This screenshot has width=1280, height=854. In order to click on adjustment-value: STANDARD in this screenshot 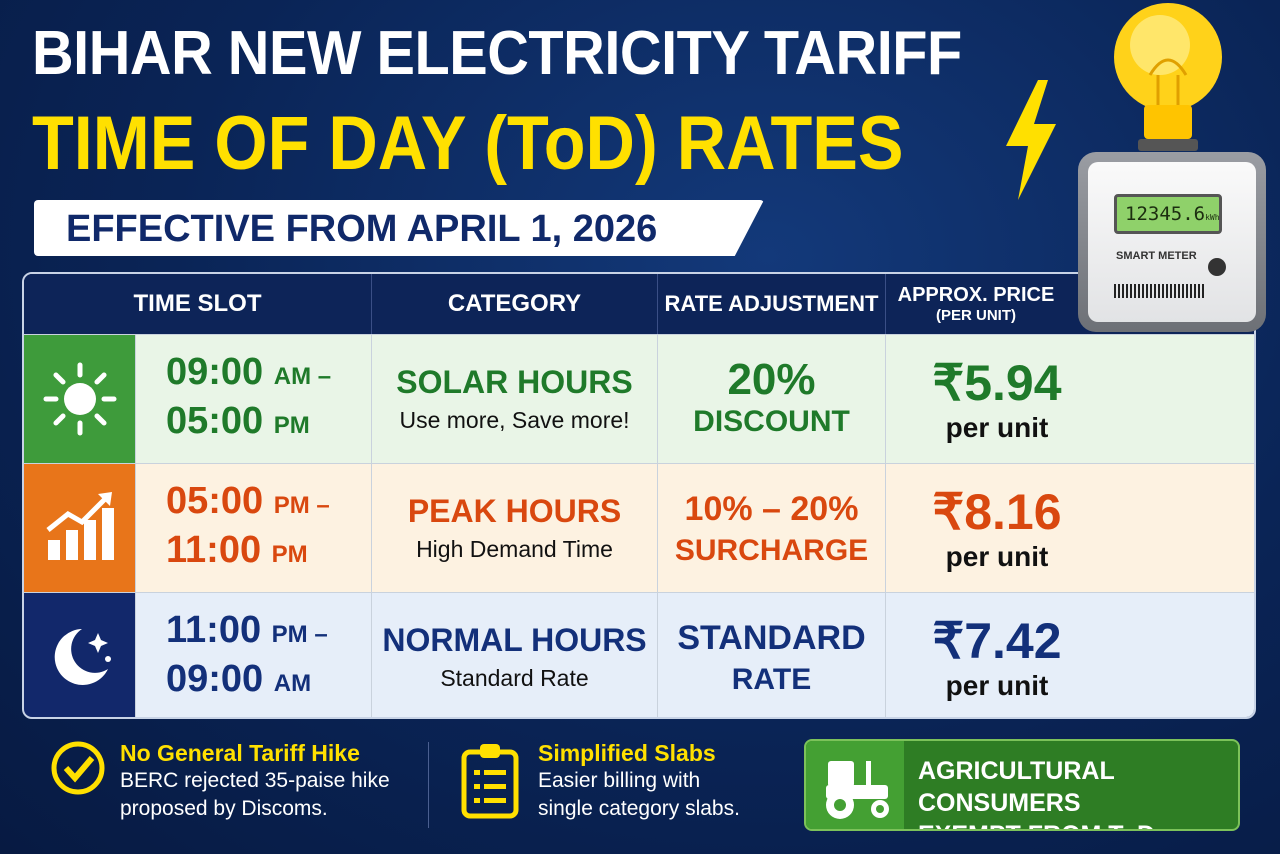, I will do `click(771, 638)`.